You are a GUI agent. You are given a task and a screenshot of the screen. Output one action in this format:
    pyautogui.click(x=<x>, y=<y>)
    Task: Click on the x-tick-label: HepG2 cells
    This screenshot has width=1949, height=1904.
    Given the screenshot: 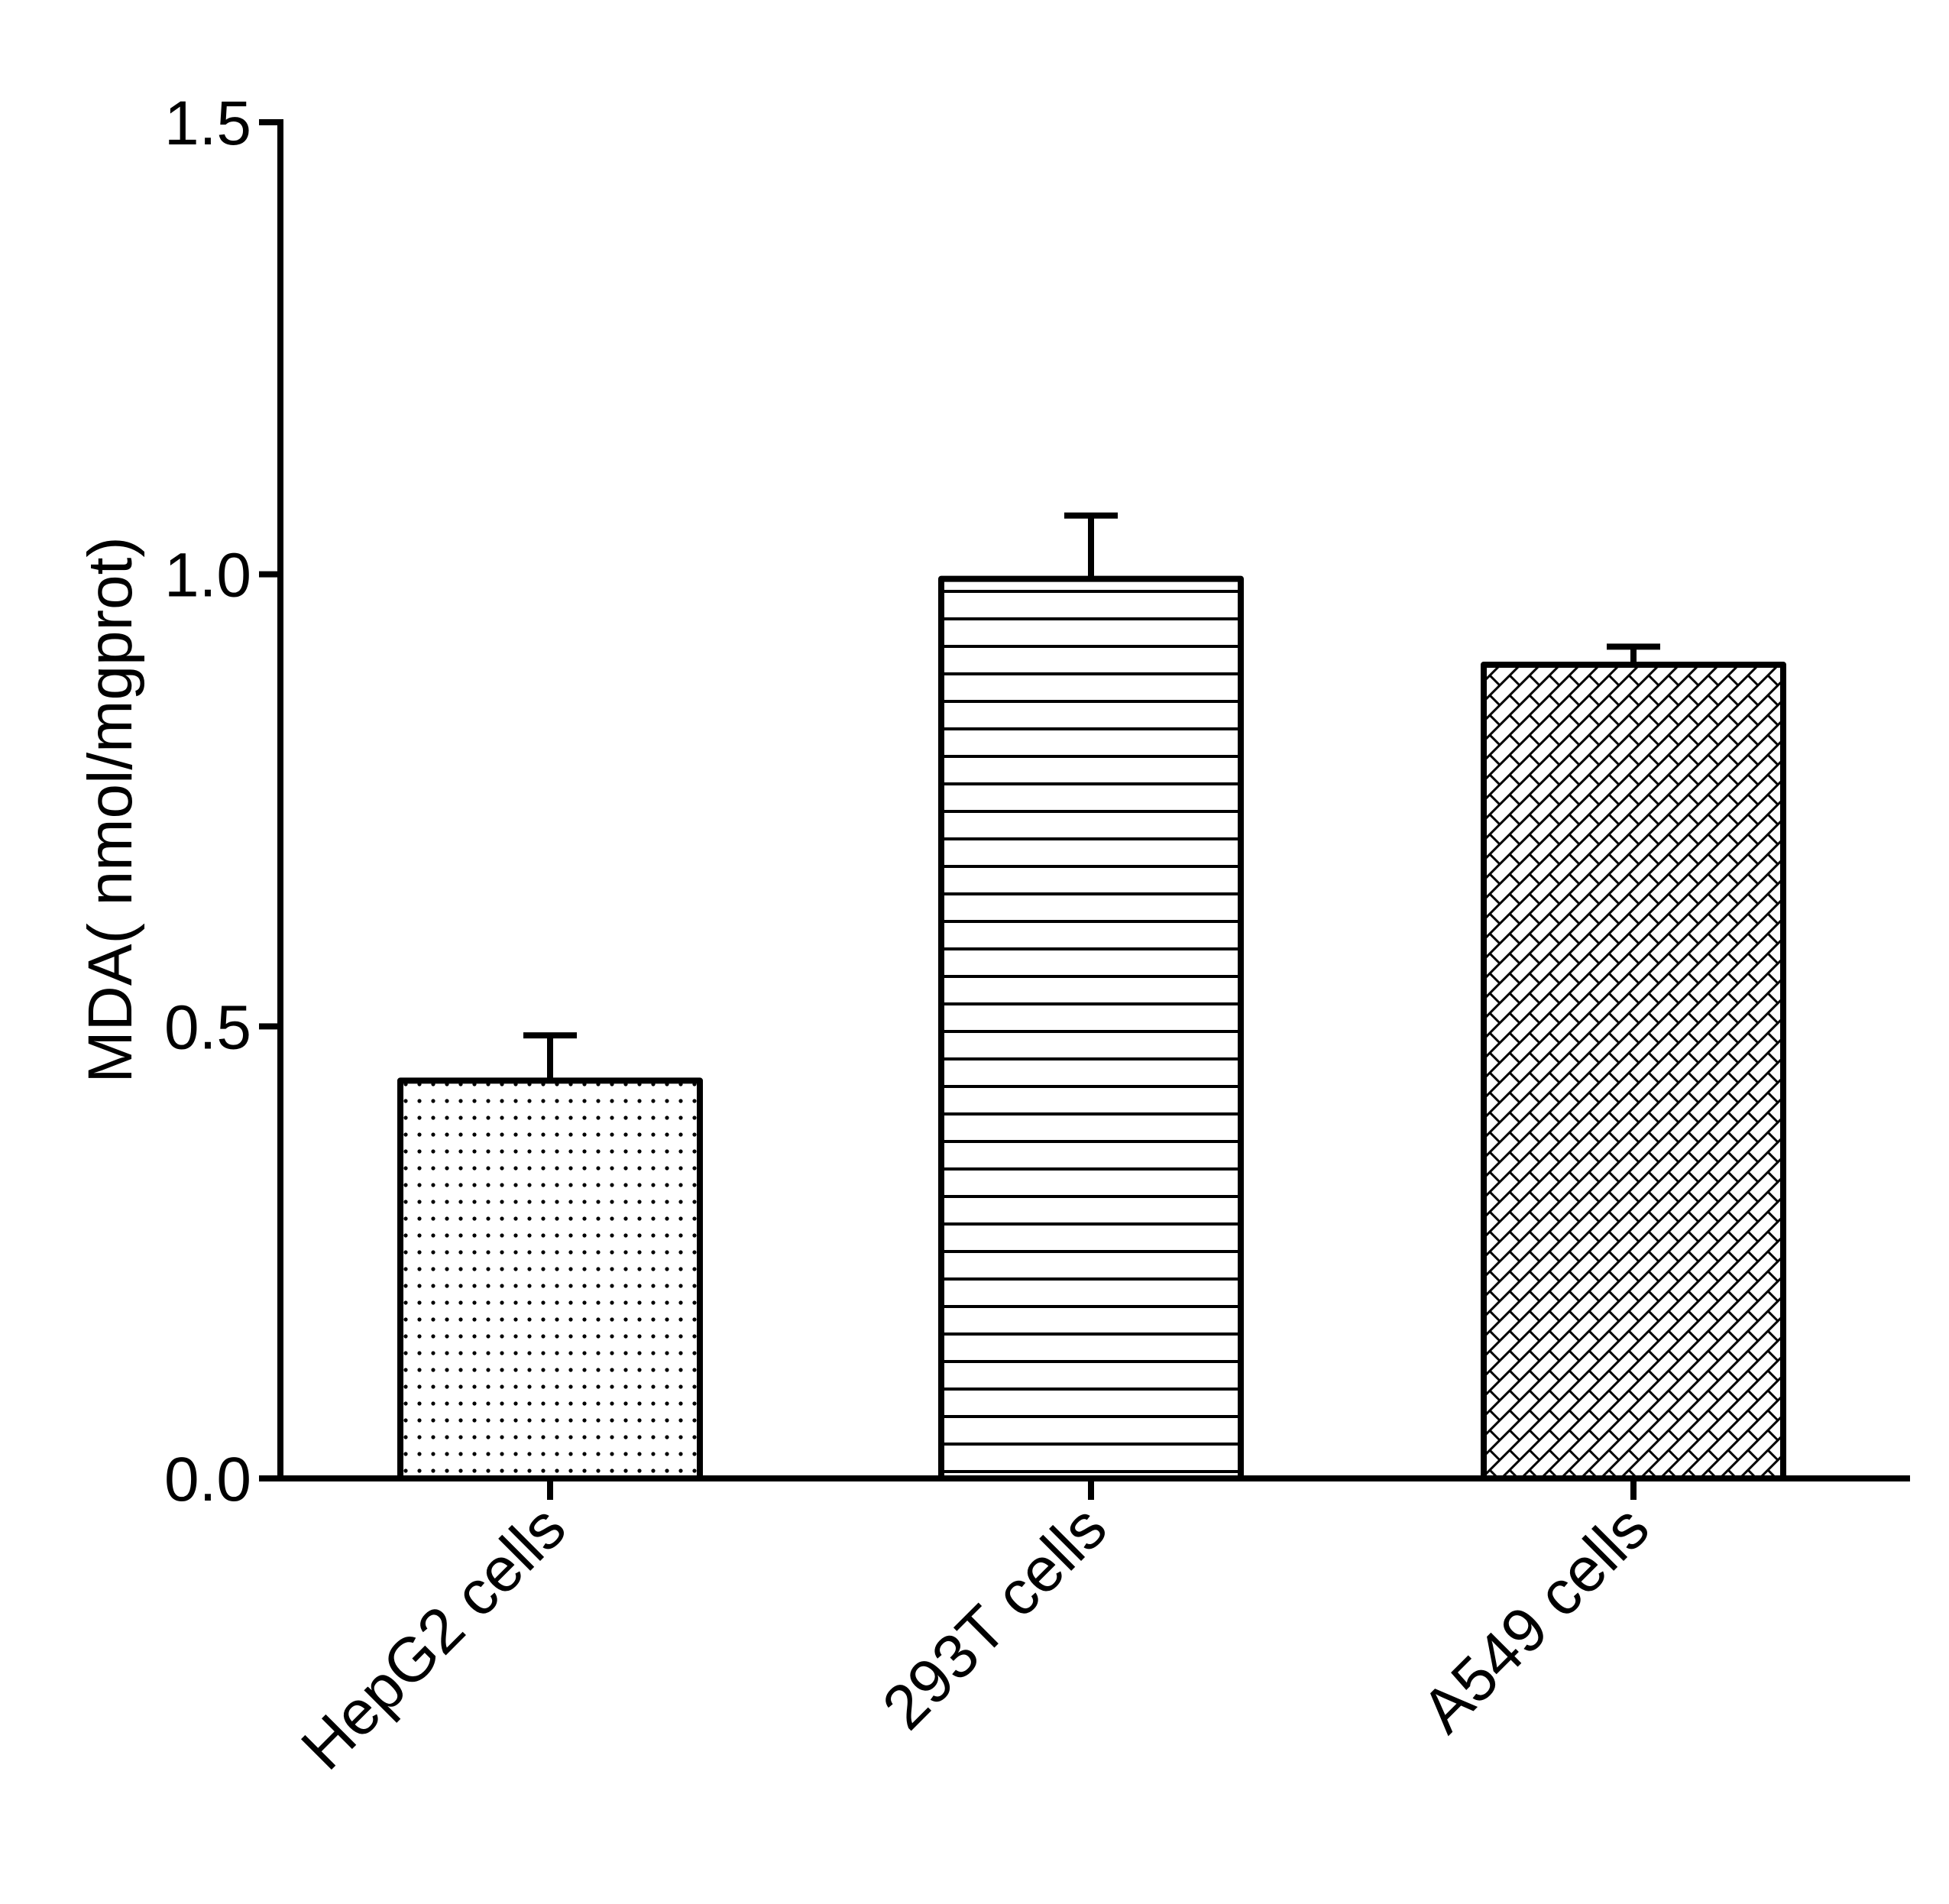 What is the action you would take?
    pyautogui.click(x=434, y=1637)
    